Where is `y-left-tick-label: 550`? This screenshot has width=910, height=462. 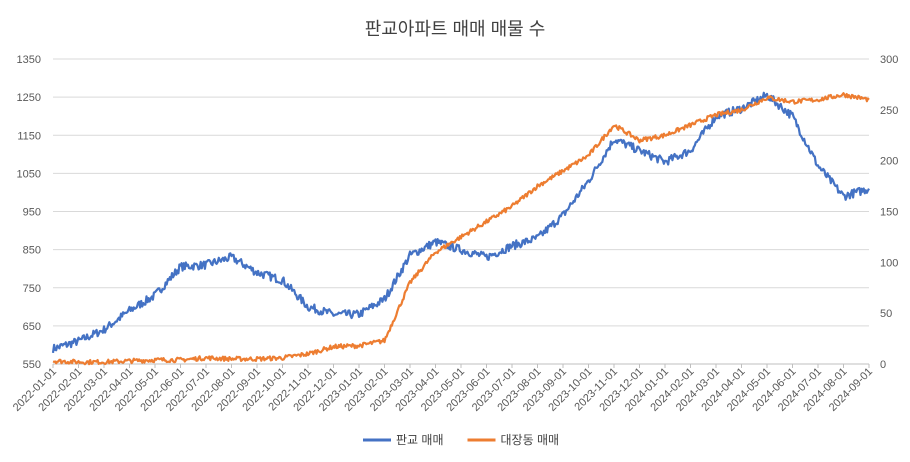
y-left-tick-label: 550 is located at coordinates (32, 365).